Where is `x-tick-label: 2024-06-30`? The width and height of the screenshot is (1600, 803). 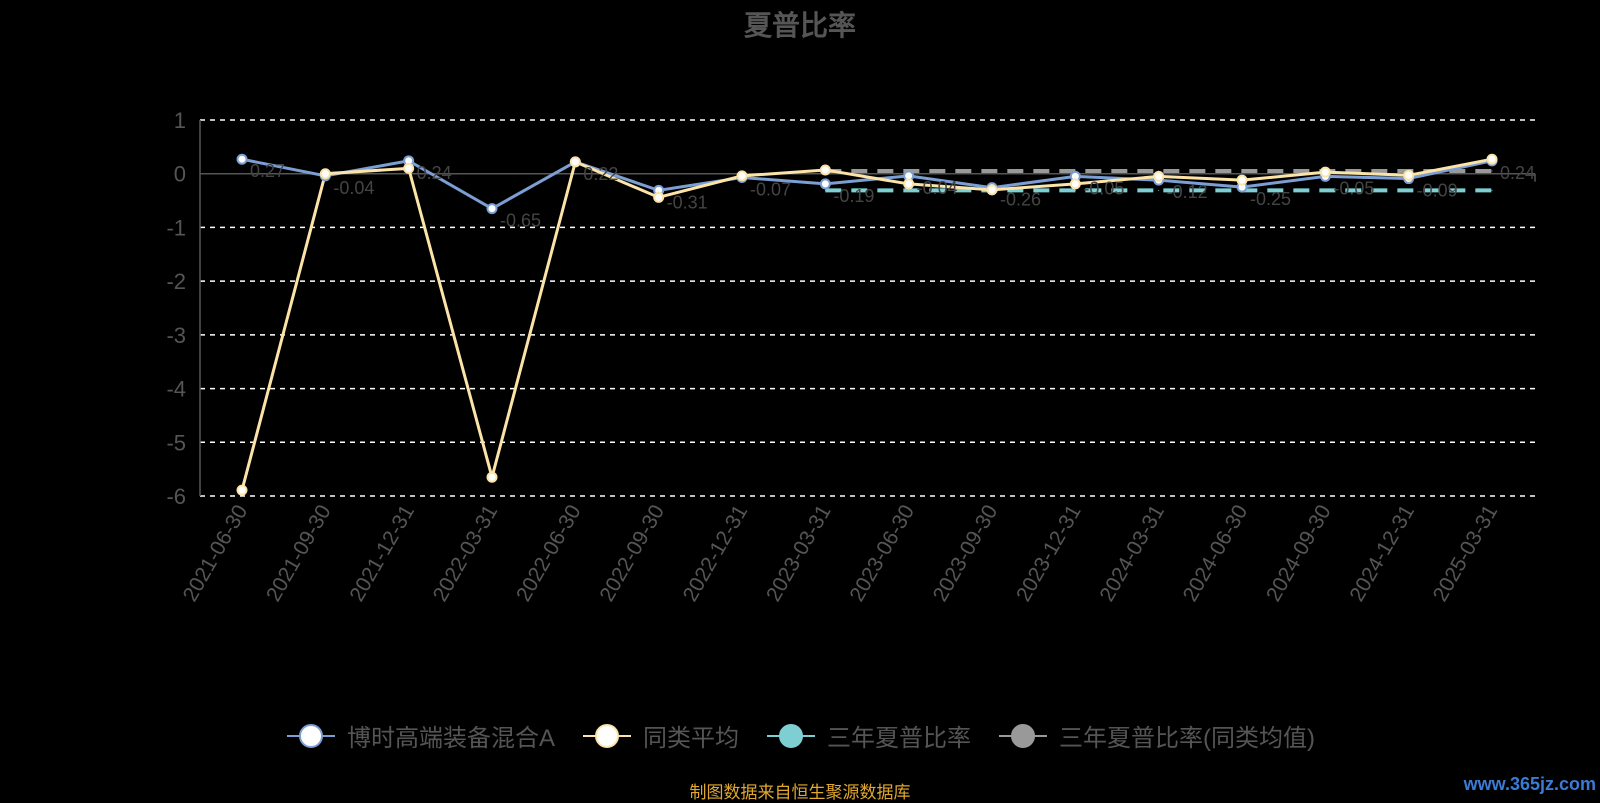
x-tick-label: 2024-06-30 is located at coordinates (1216, 553).